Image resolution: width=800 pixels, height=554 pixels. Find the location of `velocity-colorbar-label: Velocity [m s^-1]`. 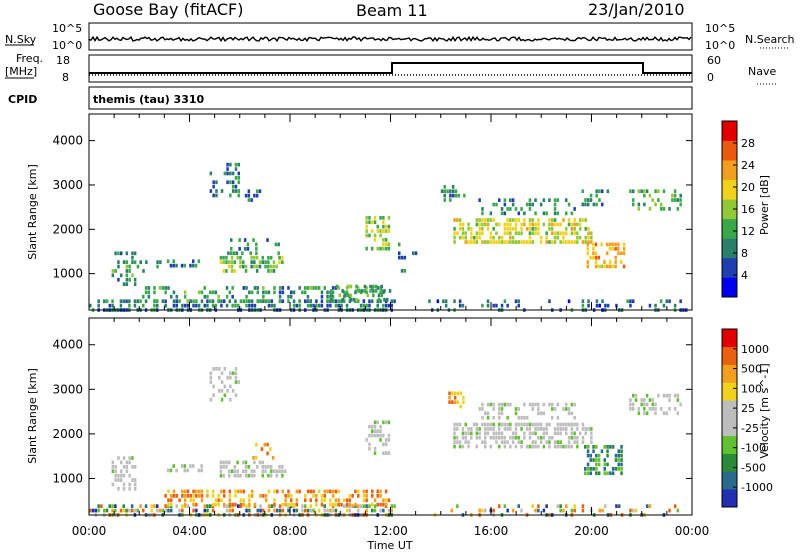

velocity-colorbar-label: Velocity [m s^-1] is located at coordinates (764, 410).